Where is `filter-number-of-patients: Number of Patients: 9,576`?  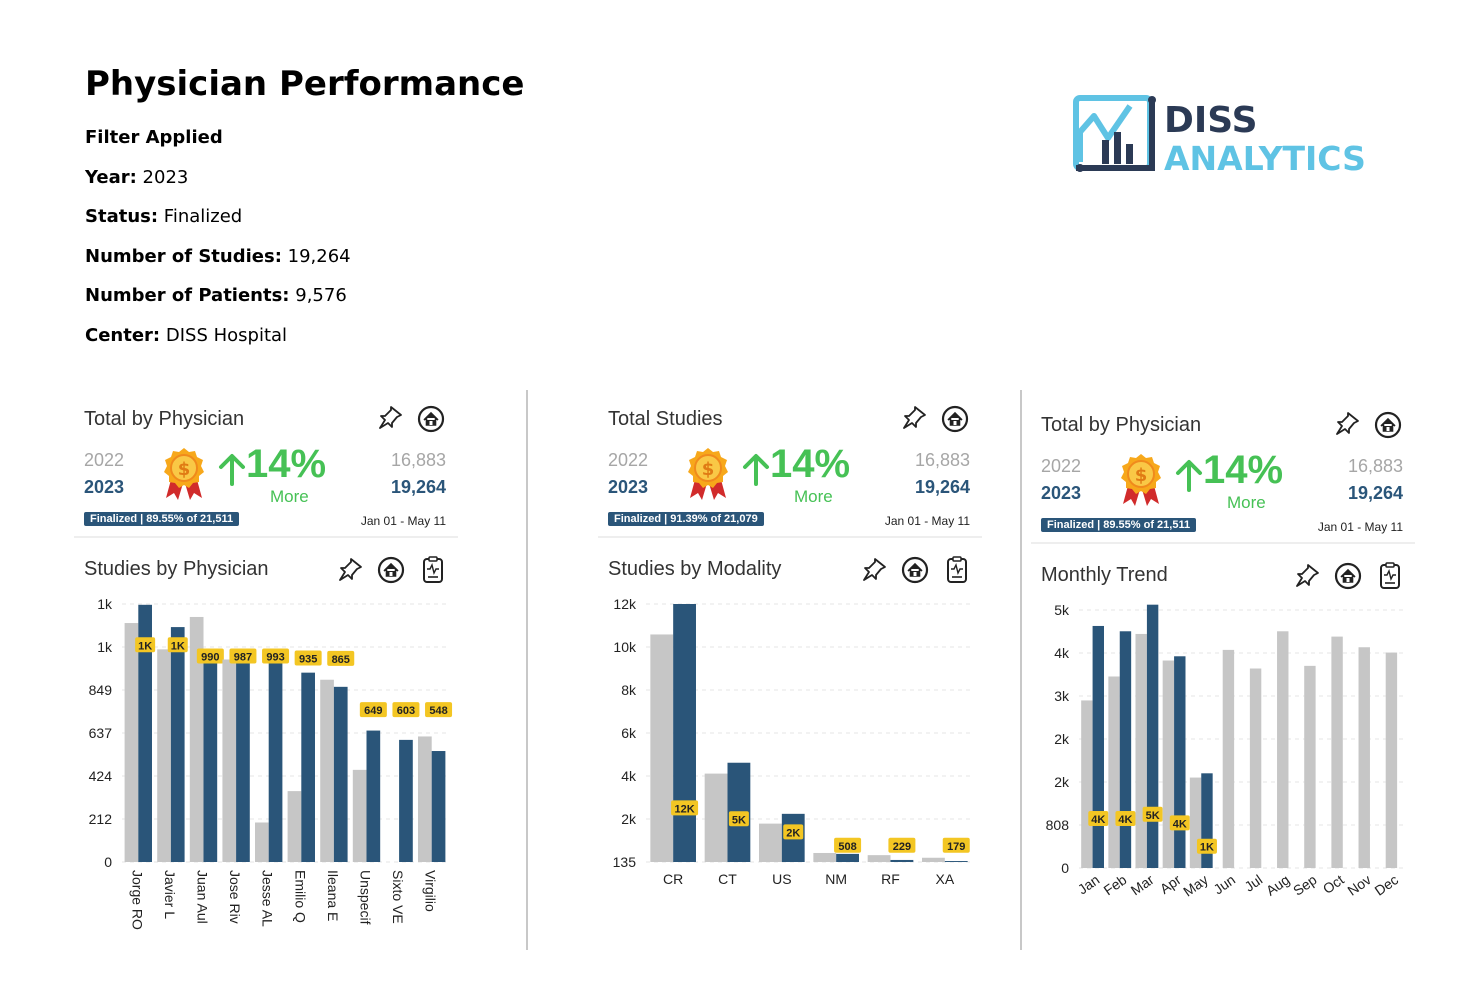
filter-number-of-patients: Number of Patients: 9,576 is located at coordinates (216, 295).